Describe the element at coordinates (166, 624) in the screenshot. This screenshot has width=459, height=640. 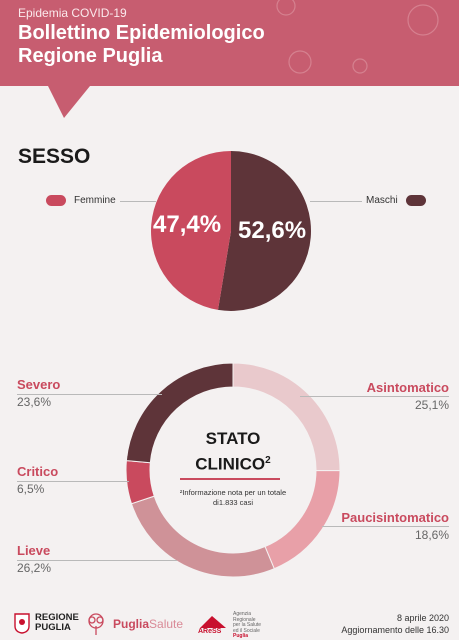
I see `puglia-salute-light: Salute` at that location.